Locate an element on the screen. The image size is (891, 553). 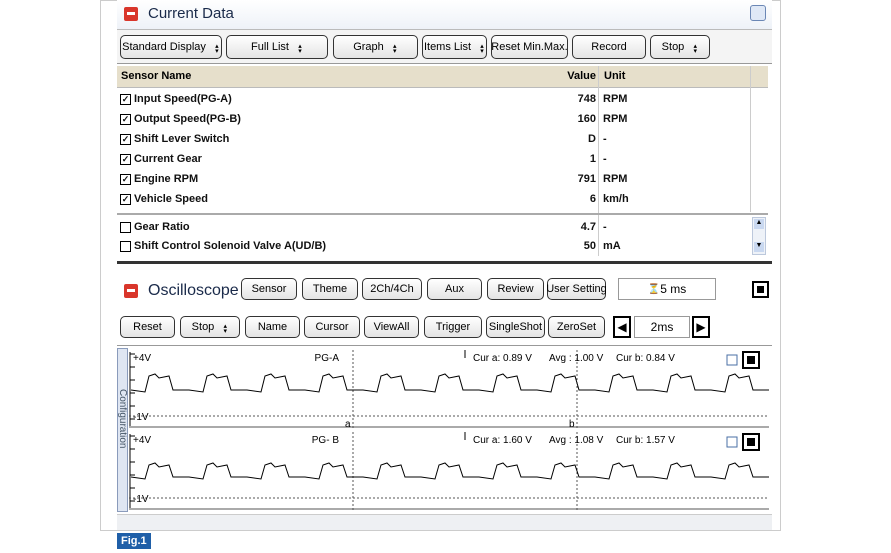
table-header is located at coordinates (442, 77).